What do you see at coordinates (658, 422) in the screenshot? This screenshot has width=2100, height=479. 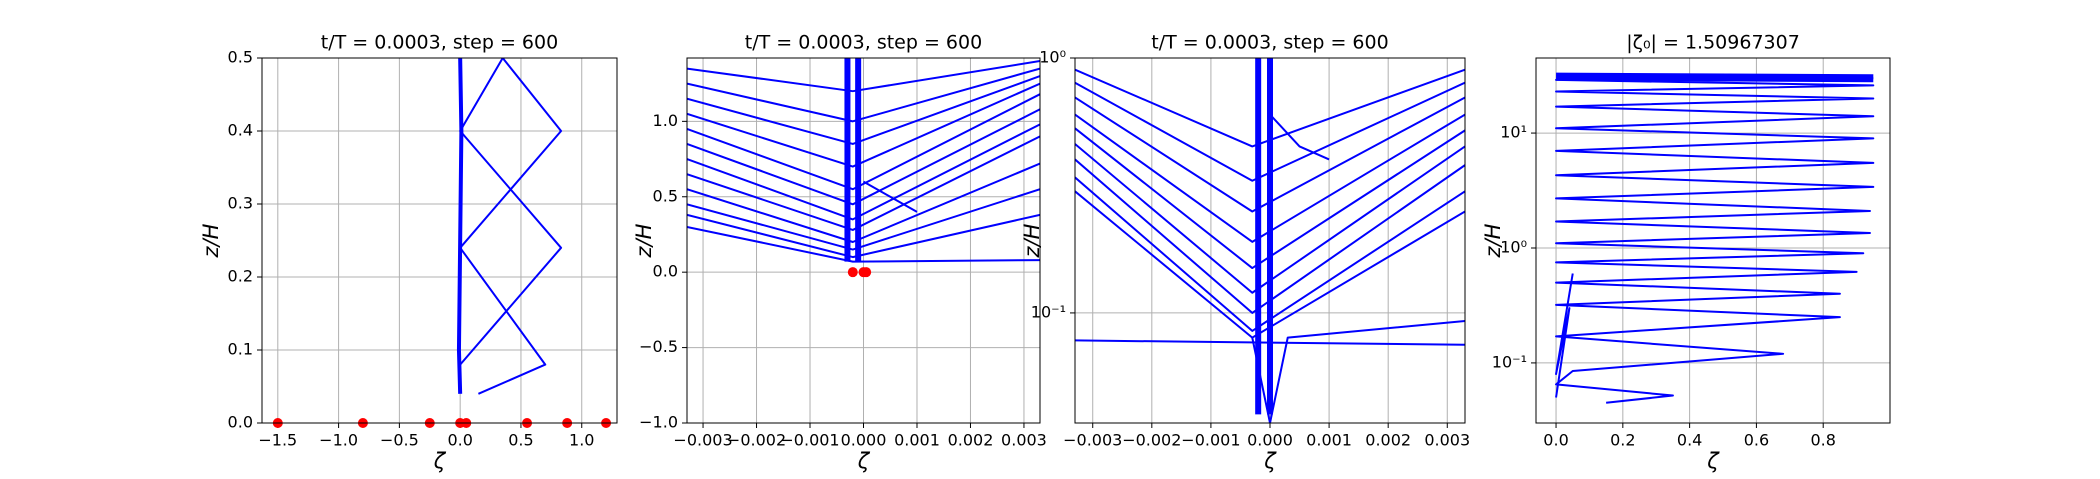 I see `y-tick-label: −1.0` at bounding box center [658, 422].